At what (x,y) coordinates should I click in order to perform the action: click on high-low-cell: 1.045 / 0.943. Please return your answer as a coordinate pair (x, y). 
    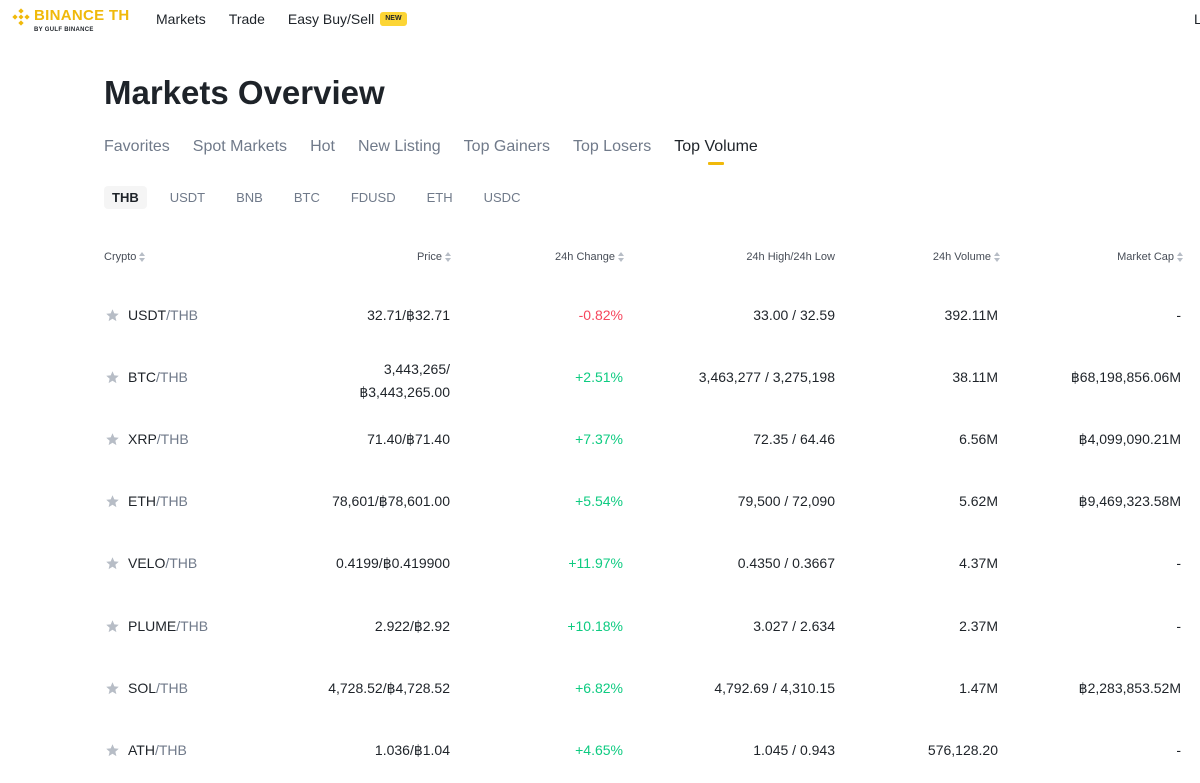
    Looking at the image, I should click on (794, 750).